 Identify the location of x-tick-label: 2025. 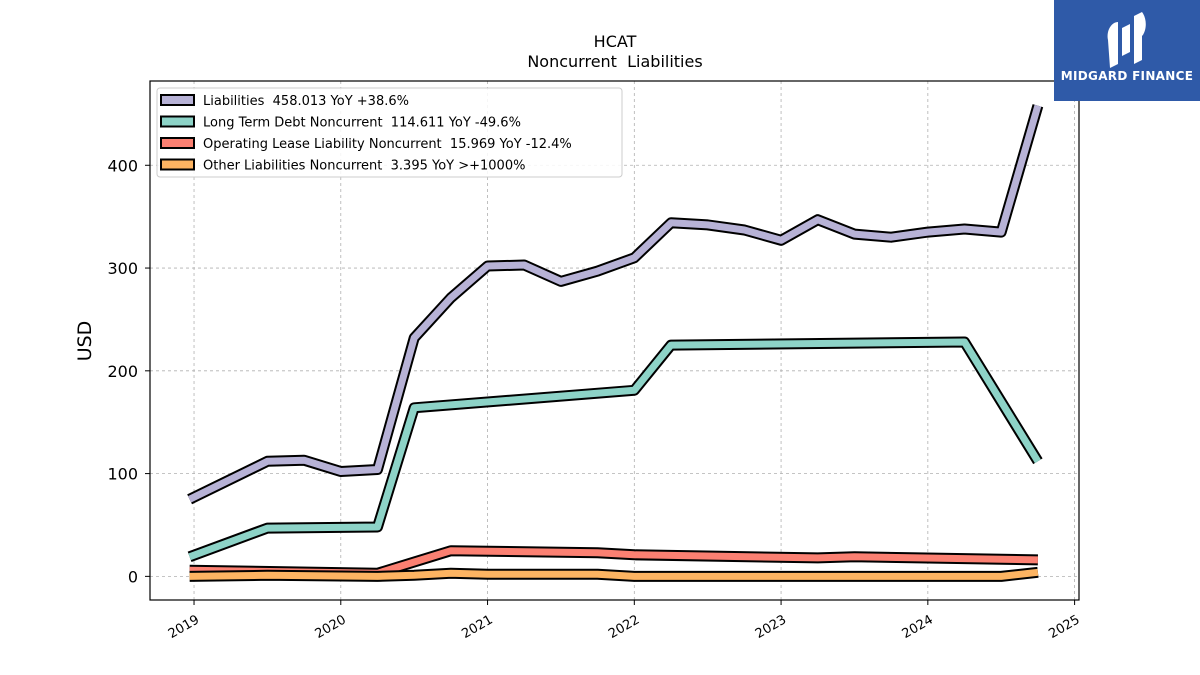
(1064, 627).